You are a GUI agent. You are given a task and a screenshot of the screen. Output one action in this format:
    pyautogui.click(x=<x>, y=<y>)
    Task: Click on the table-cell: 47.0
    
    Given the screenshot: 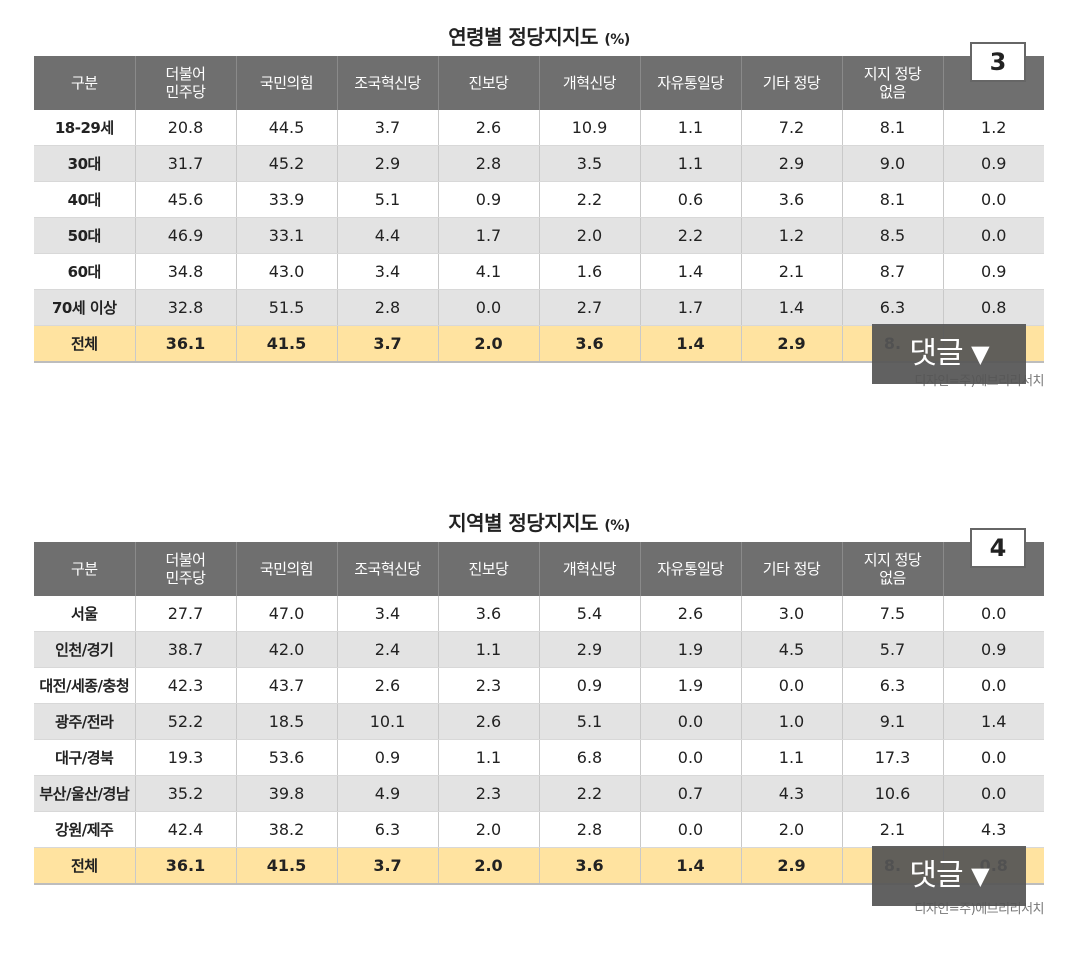 What is the action you would take?
    pyautogui.click(x=287, y=614)
    